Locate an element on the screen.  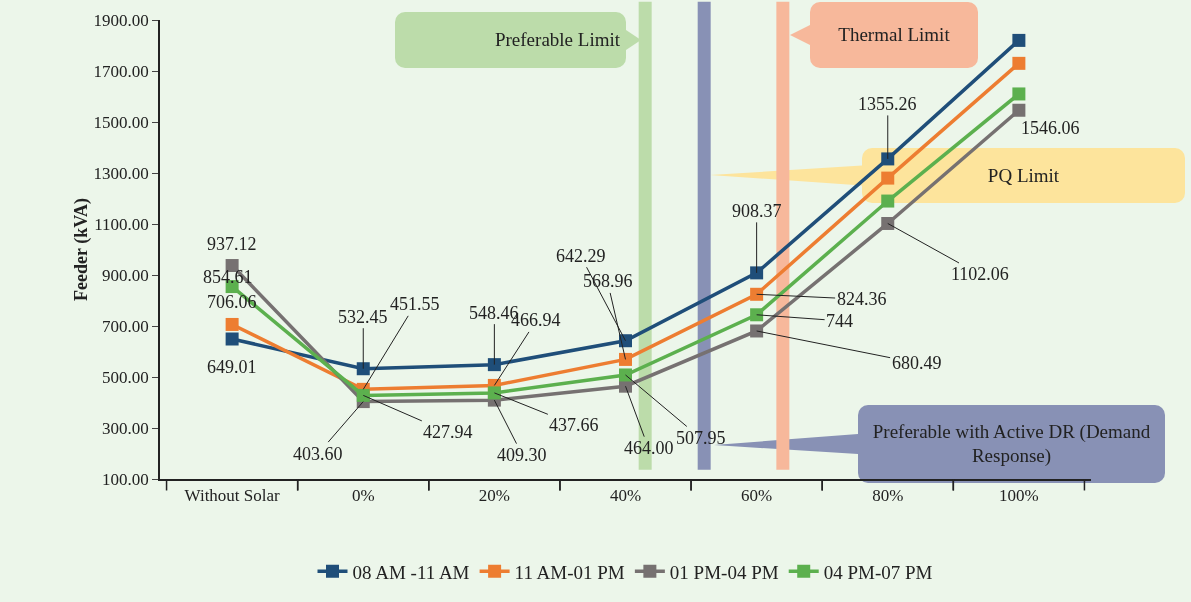
y-tick-label: 700.00 is located at coordinates (125, 326).